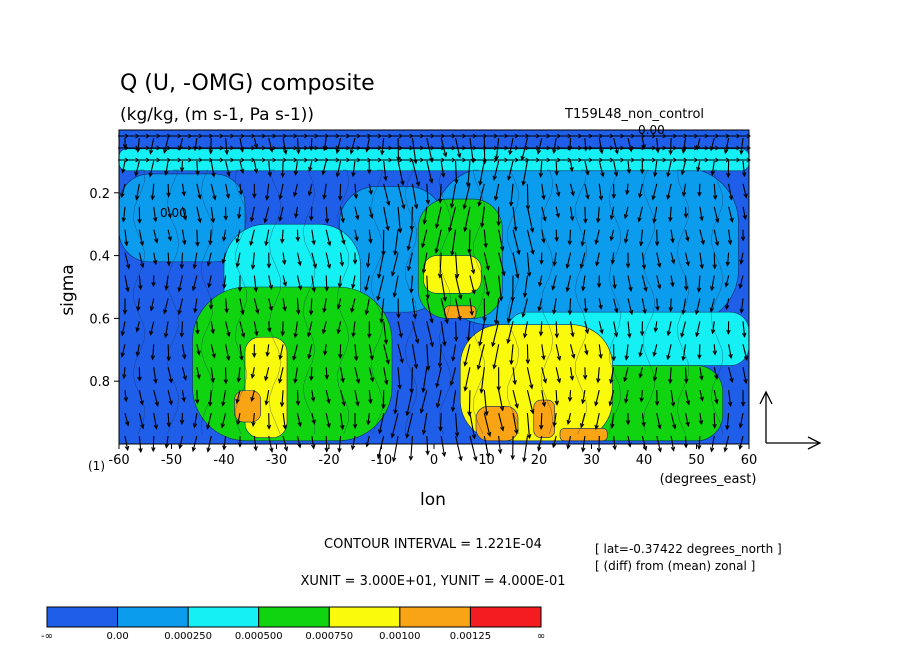 The image size is (904, 654). Describe the element at coordinates (433, 544) in the screenshot. I see `contour-interval: CONTOUR INTERVAL = 1.221E-04` at that location.